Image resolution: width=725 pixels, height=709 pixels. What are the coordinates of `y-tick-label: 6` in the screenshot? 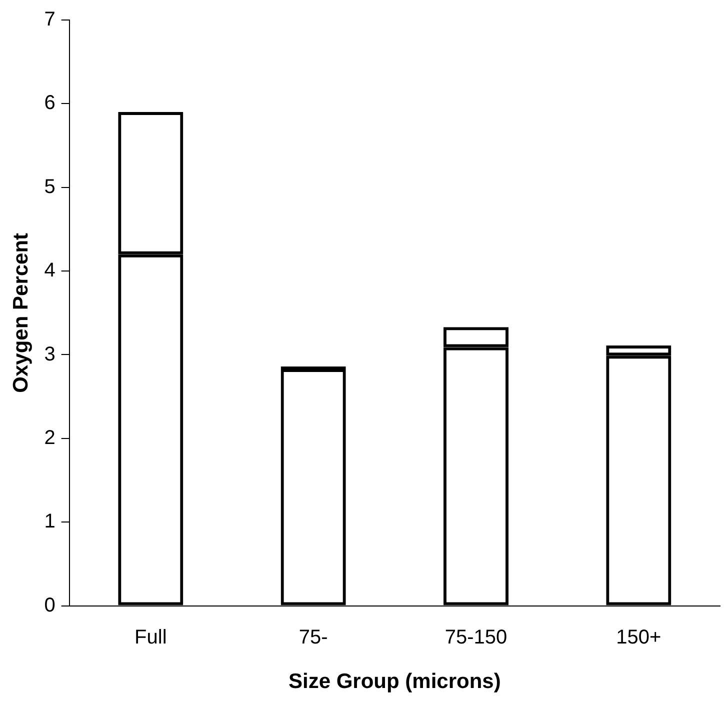 It's located at (50, 103).